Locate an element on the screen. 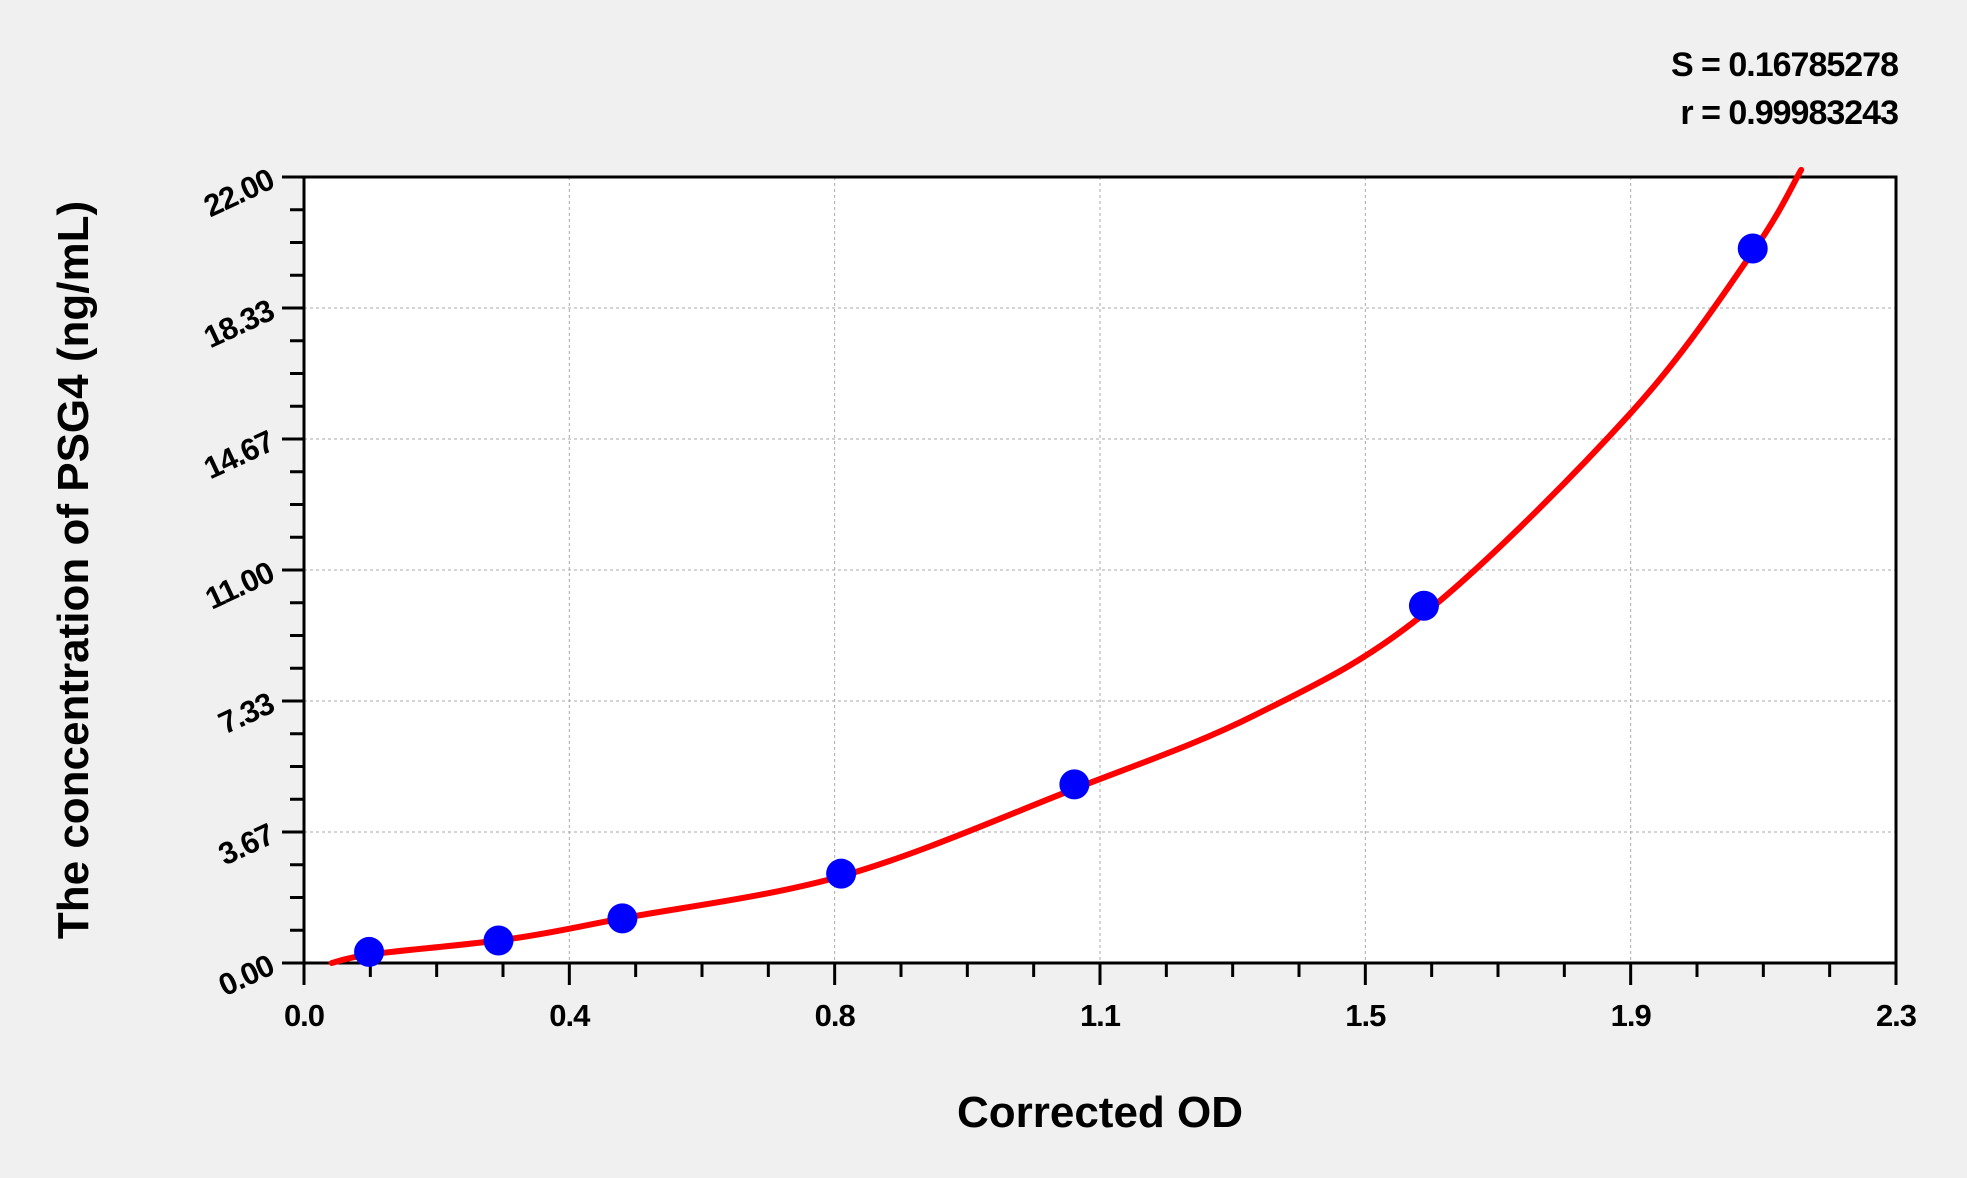  y-tick-label: 0.00 is located at coordinates (246, 976).